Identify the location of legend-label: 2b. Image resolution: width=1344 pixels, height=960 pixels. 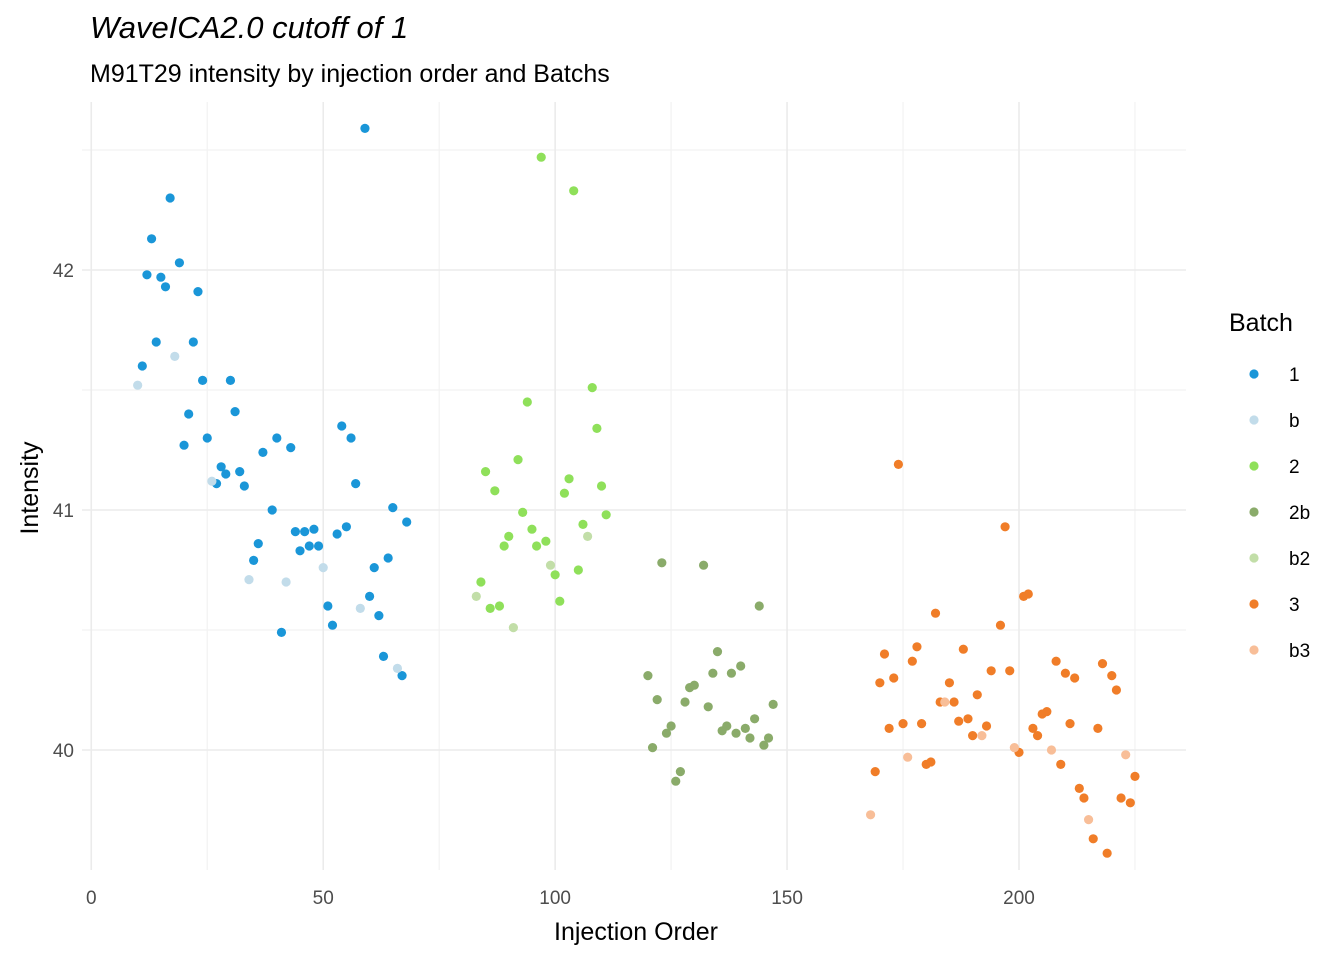
(1299, 513).